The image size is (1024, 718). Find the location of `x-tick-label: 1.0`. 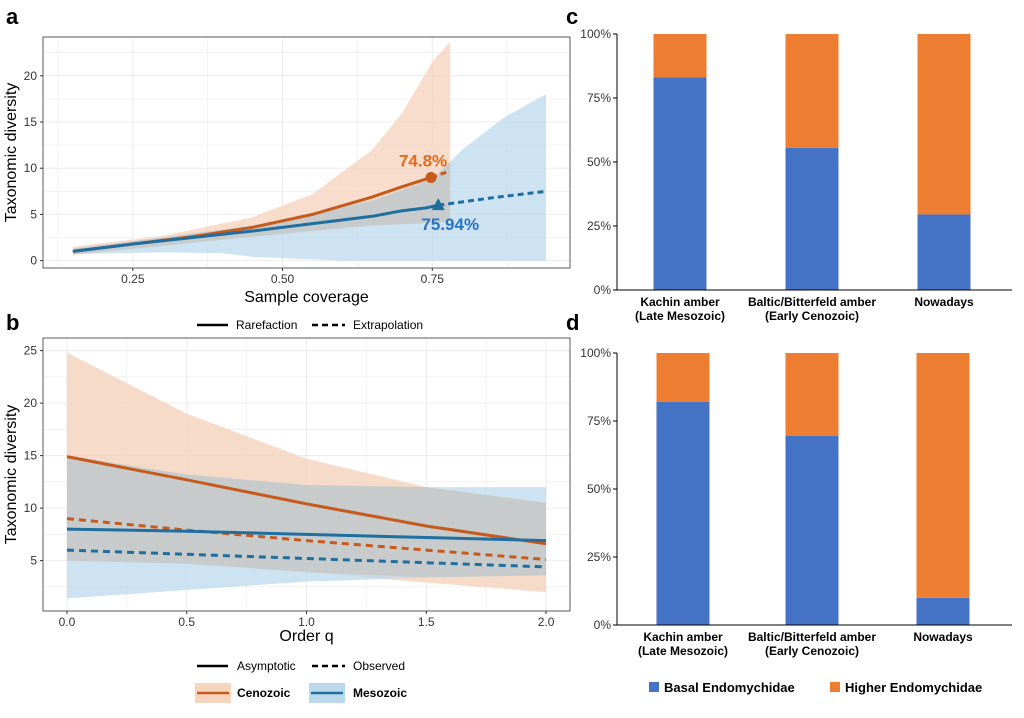

x-tick-label: 1.0 is located at coordinates (306, 622).